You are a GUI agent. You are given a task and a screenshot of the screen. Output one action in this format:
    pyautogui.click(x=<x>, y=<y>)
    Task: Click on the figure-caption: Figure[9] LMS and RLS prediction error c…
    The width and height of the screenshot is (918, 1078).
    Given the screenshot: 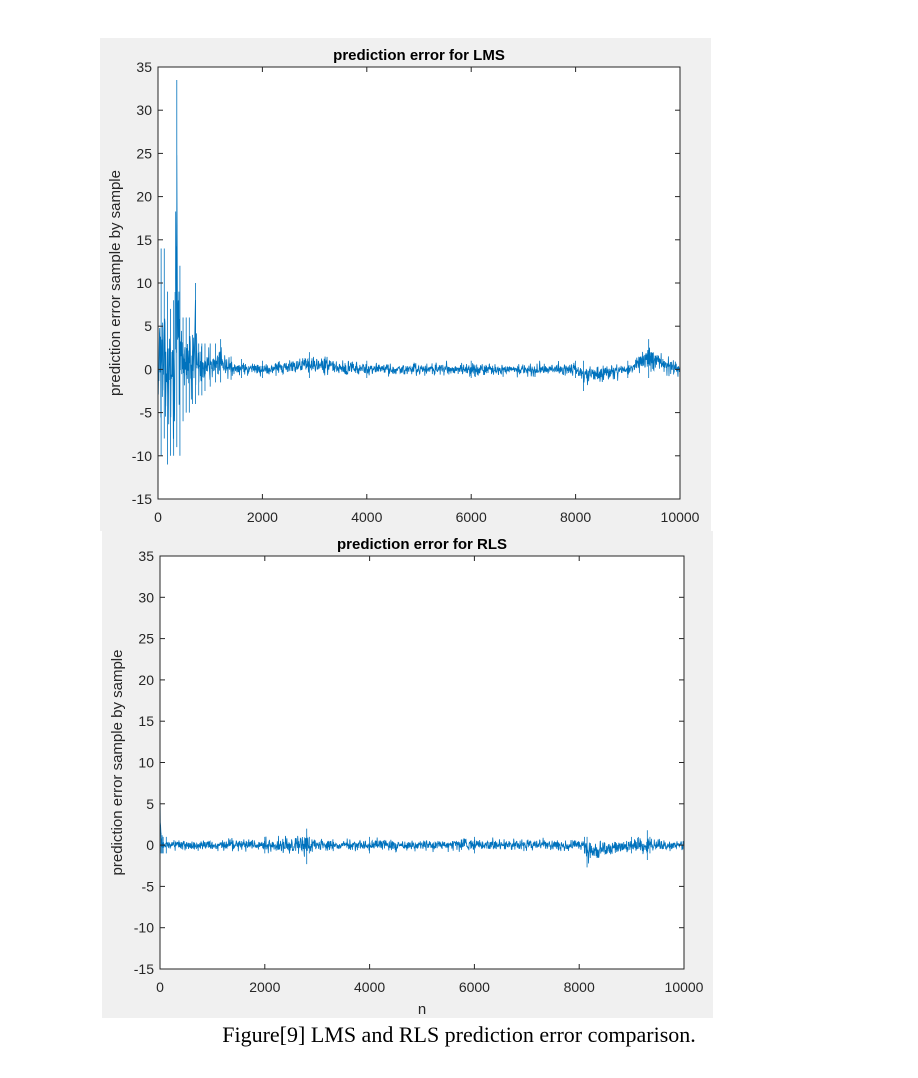 What is the action you would take?
    pyautogui.click(x=459, y=1035)
    